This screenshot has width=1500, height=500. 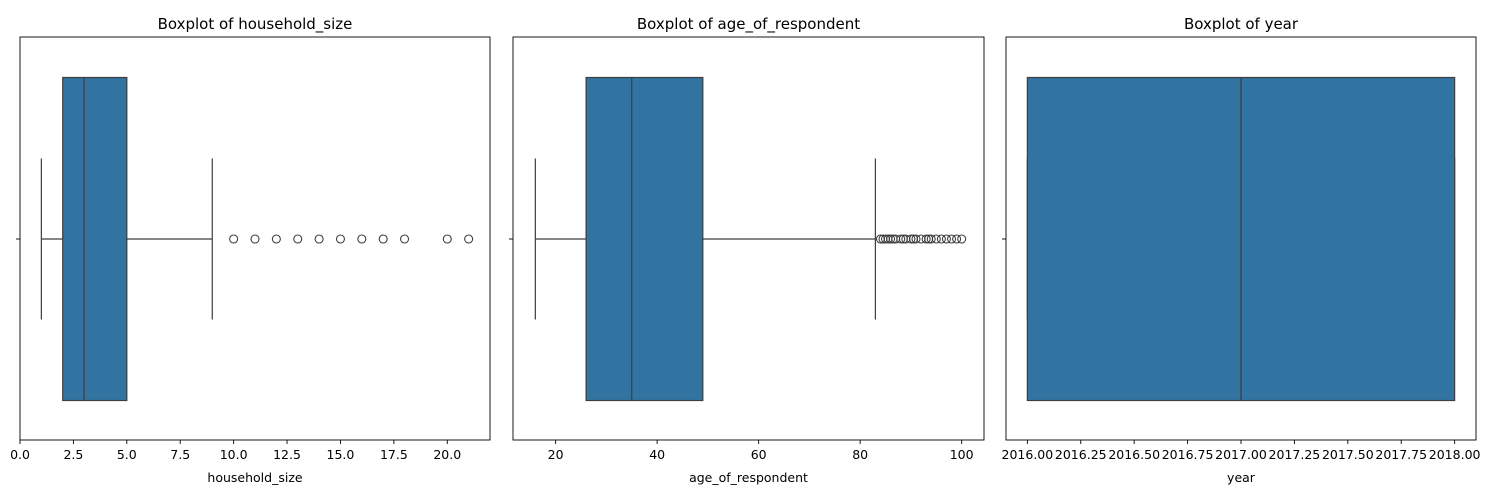 I want to click on x-tick-label: 20, so click(x=556, y=454).